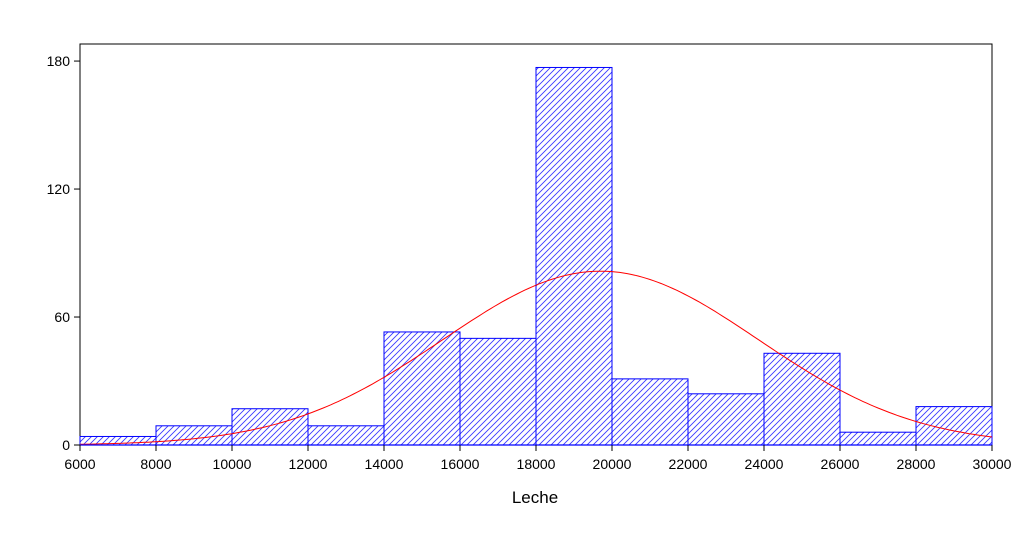  What do you see at coordinates (62, 317) in the screenshot?
I see `y-tick-label: 60` at bounding box center [62, 317].